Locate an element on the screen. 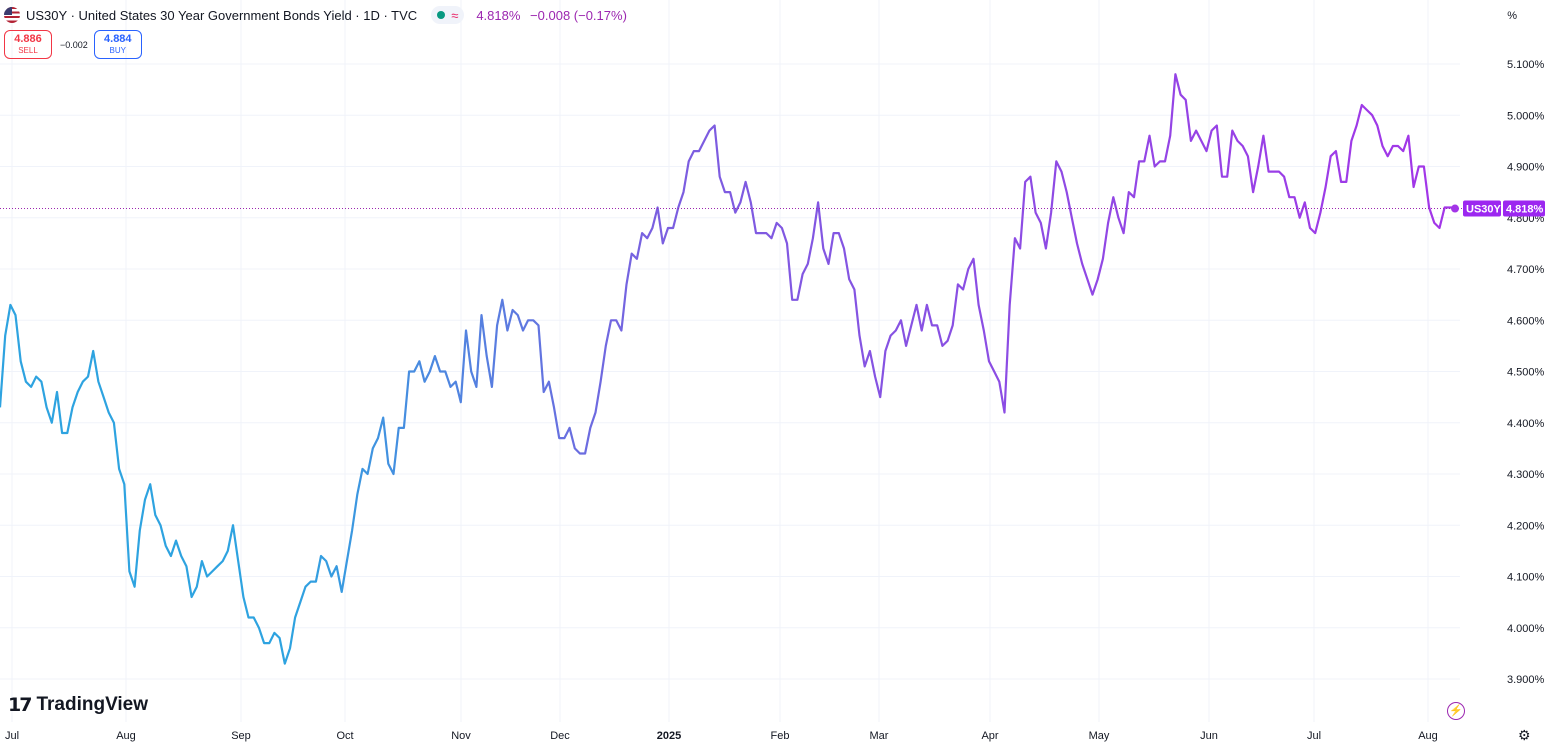  tradingview-logo: 17 TradingView is located at coordinates (78, 705).